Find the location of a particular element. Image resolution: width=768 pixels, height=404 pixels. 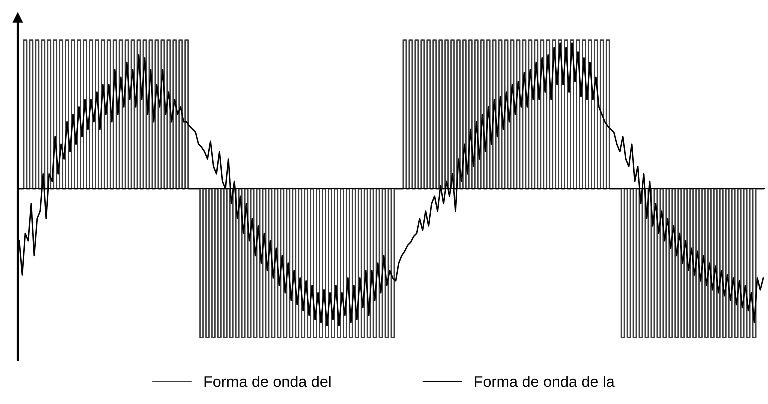

legend-label: Forma de onda del is located at coordinates (267, 382).